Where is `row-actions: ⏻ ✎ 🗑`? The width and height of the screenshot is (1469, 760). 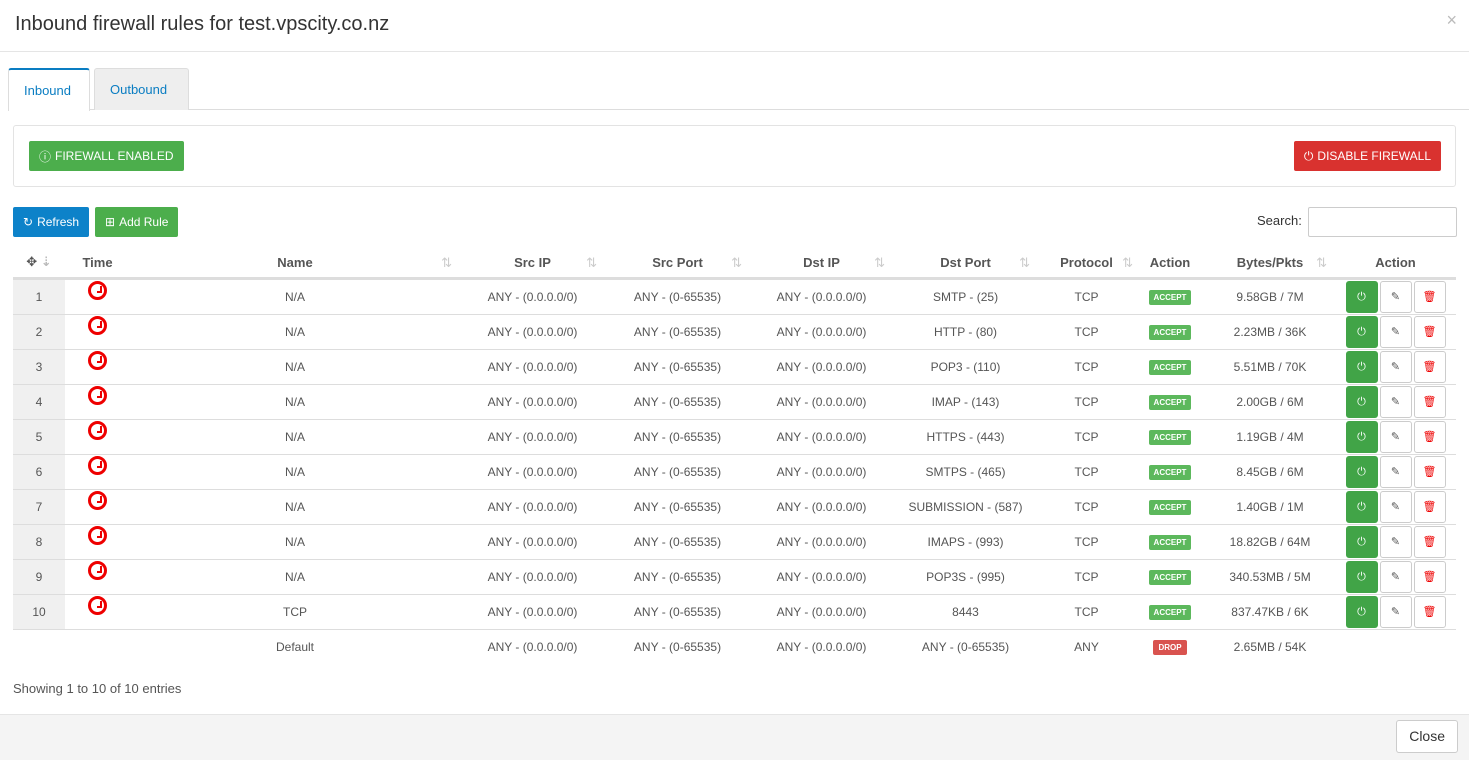
row-actions: ⏻ ✎ 🗑 is located at coordinates (1395, 296).